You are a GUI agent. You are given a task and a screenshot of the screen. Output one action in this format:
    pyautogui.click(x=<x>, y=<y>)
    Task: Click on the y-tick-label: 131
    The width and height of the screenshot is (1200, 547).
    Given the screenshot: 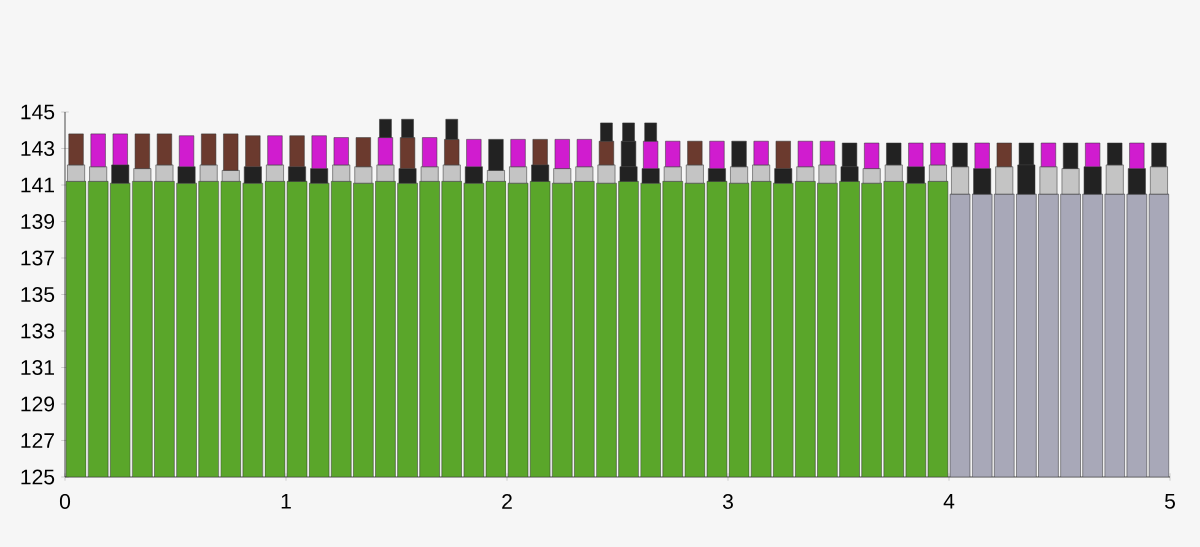 What is the action you would take?
    pyautogui.click(x=37, y=367)
    